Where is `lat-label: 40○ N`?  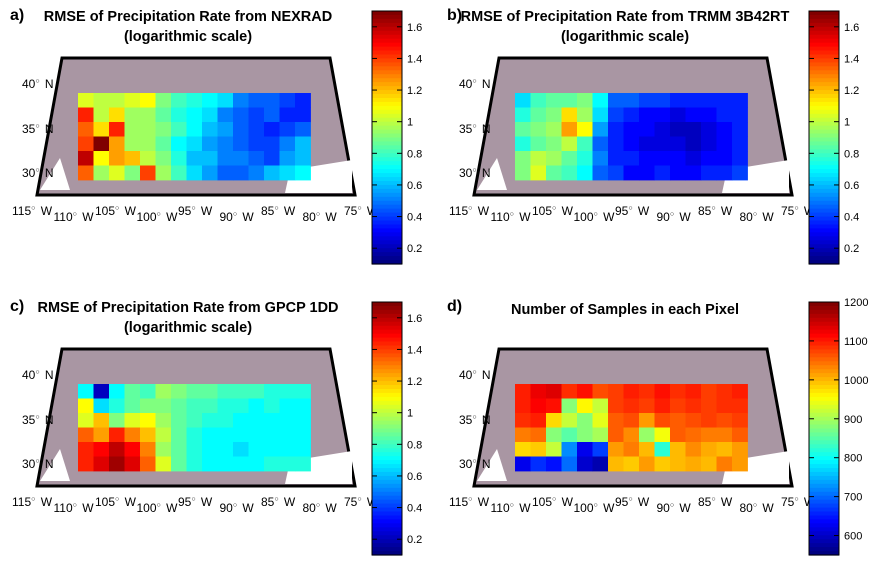 lat-label: 40○ N is located at coordinates (475, 84).